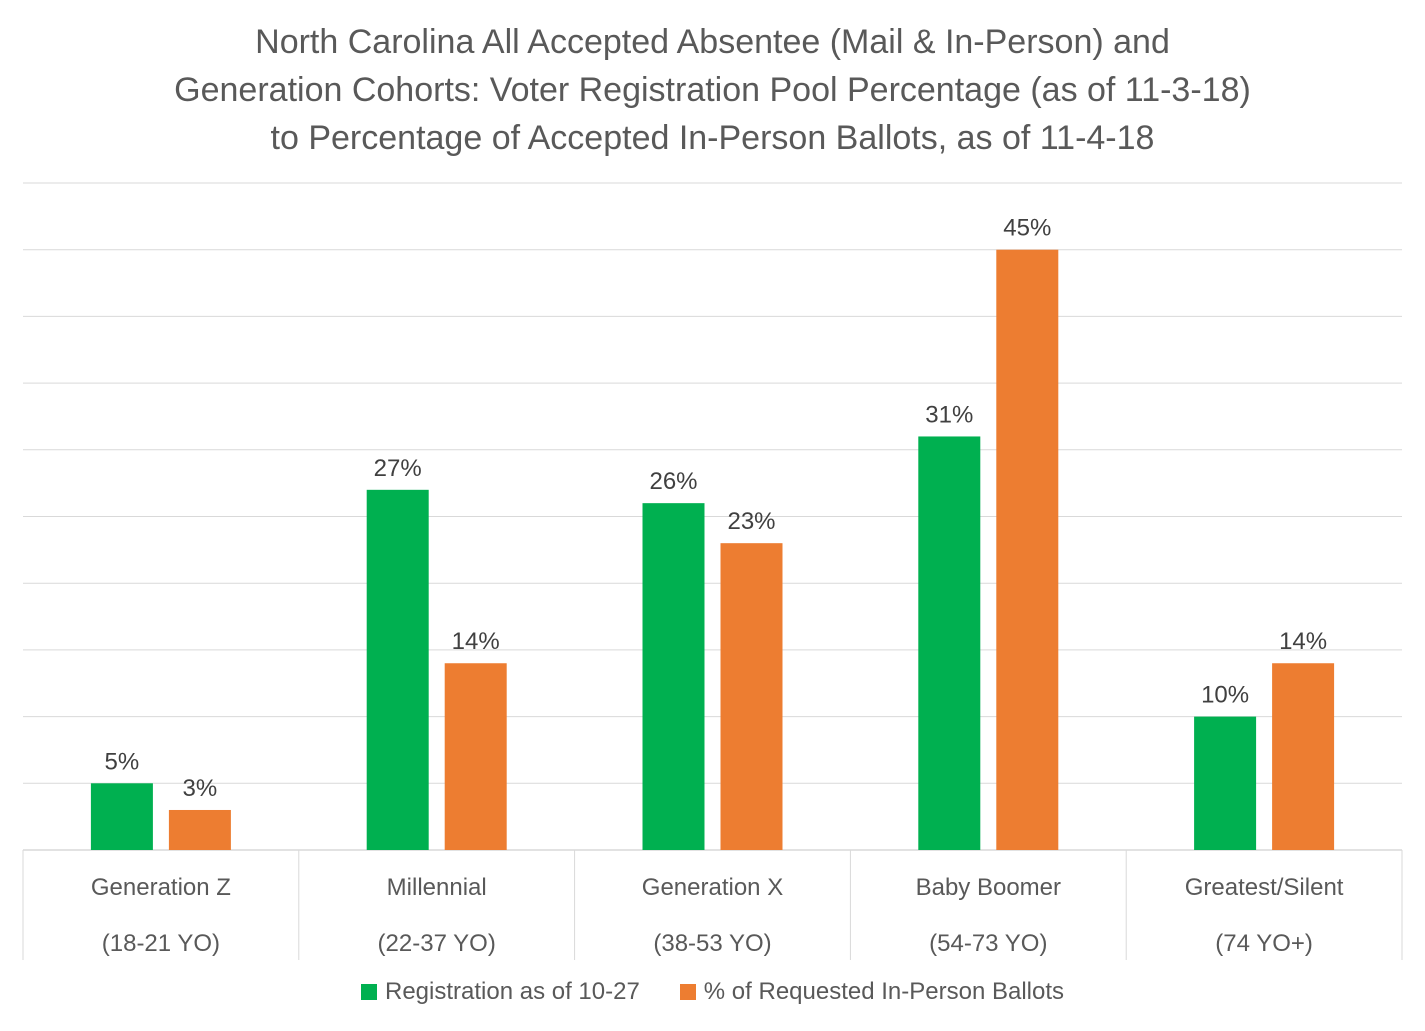  I want to click on category-range-label: (22-37 YO), so click(437, 943).